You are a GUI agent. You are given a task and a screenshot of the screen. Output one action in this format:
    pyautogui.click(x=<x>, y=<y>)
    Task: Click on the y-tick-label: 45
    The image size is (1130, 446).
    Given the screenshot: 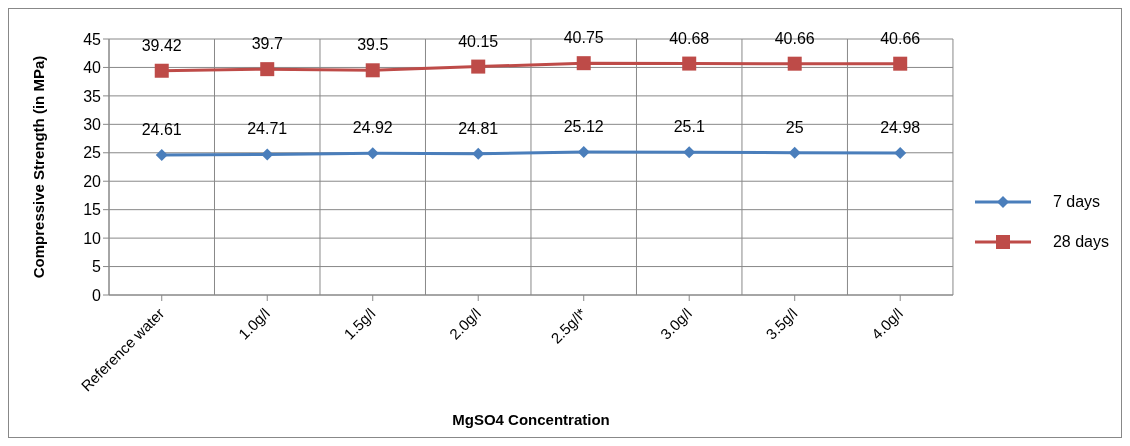 What is the action you would take?
    pyautogui.click(x=92, y=39)
    